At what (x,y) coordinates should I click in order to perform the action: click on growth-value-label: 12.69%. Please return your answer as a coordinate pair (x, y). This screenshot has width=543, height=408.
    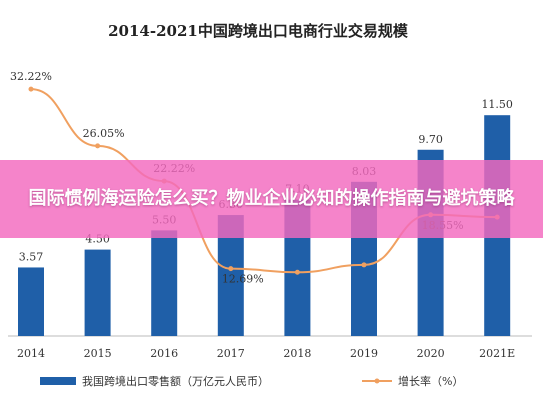
    Looking at the image, I should click on (243, 279).